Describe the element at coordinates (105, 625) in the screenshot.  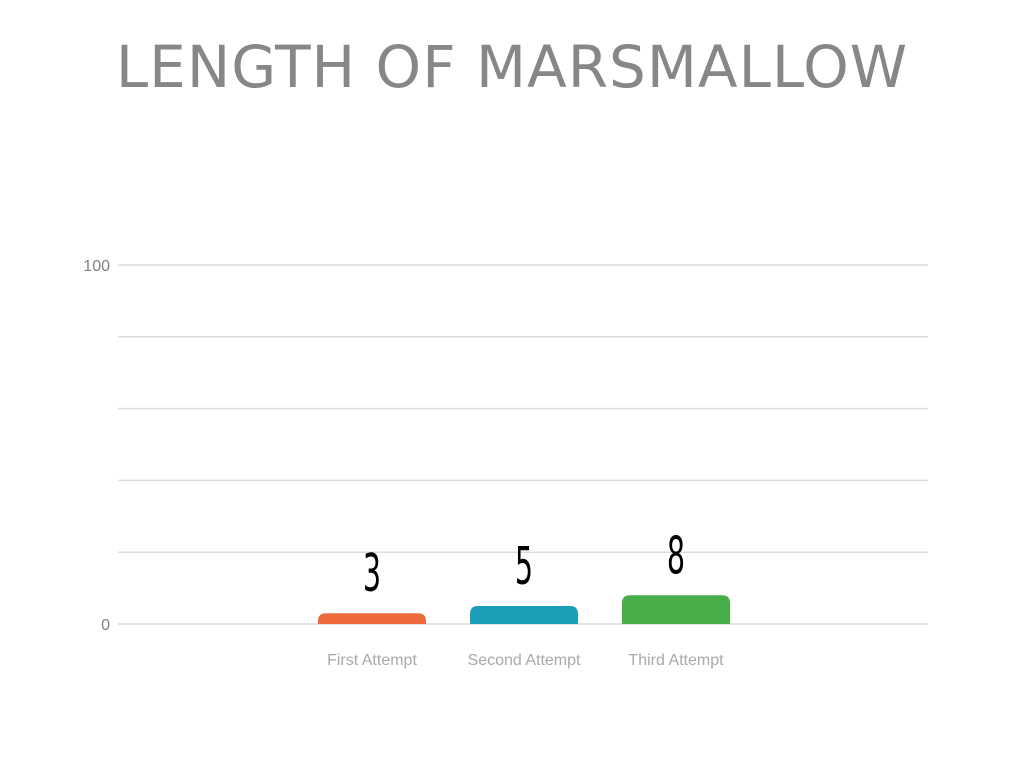
I see `y-tick-label-0: 0` at that location.